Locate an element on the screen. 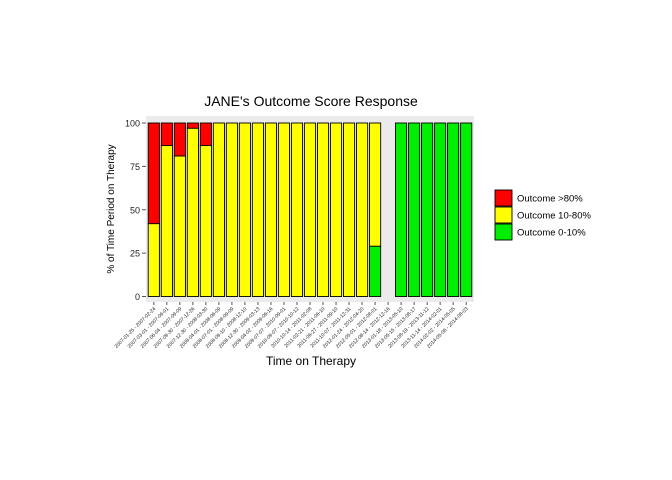 The height and width of the screenshot is (480, 672). y-axis: 0 25 50 75 100 is located at coordinates (135, 210).